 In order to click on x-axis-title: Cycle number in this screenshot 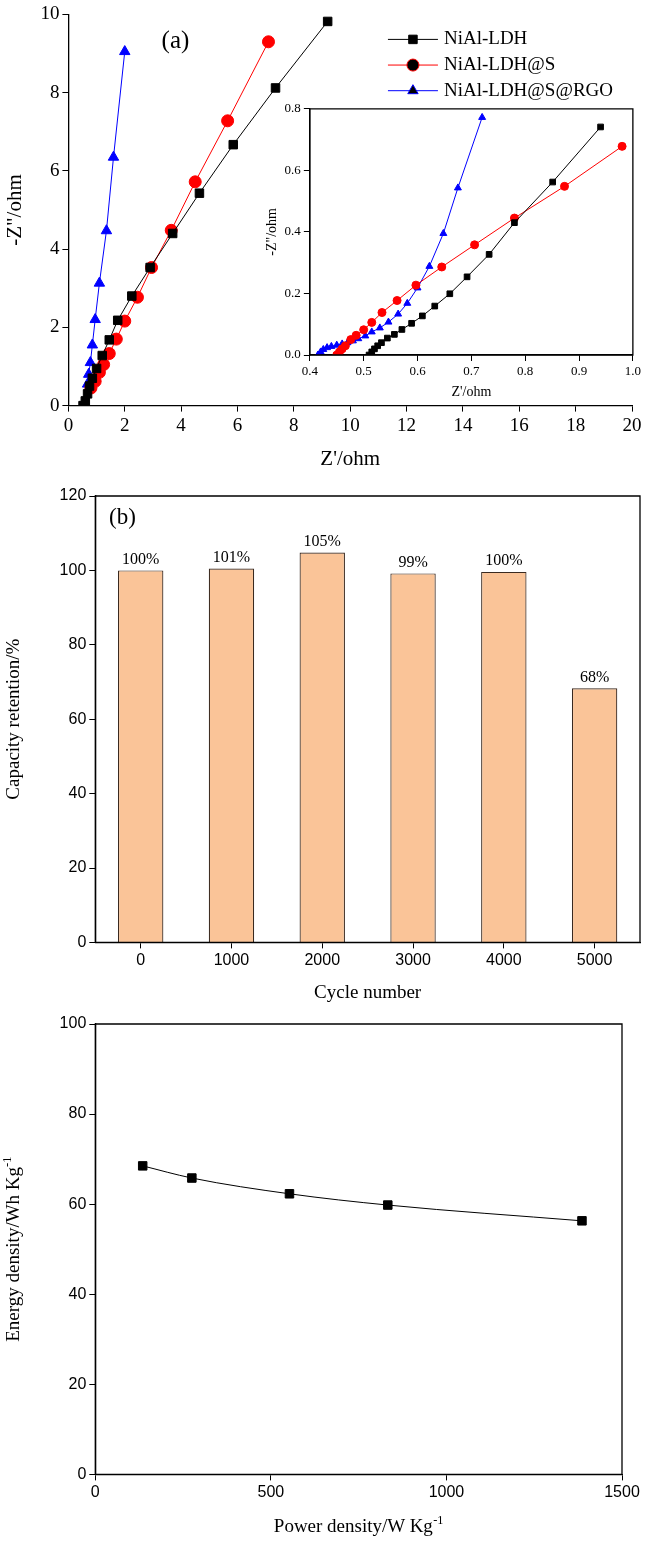, I will do `click(368, 991)`.